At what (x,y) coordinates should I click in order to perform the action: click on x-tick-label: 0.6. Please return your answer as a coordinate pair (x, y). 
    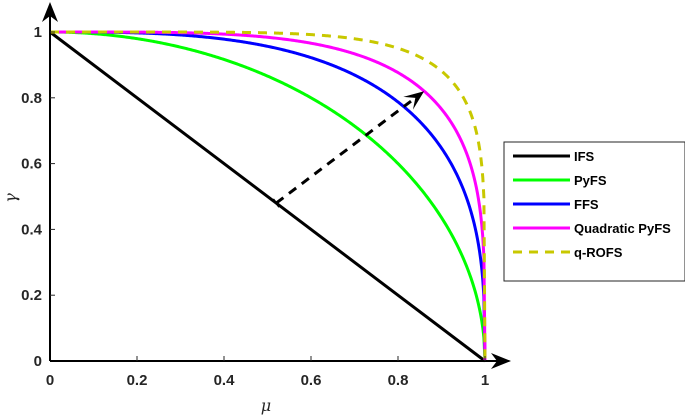
    Looking at the image, I should click on (311, 380).